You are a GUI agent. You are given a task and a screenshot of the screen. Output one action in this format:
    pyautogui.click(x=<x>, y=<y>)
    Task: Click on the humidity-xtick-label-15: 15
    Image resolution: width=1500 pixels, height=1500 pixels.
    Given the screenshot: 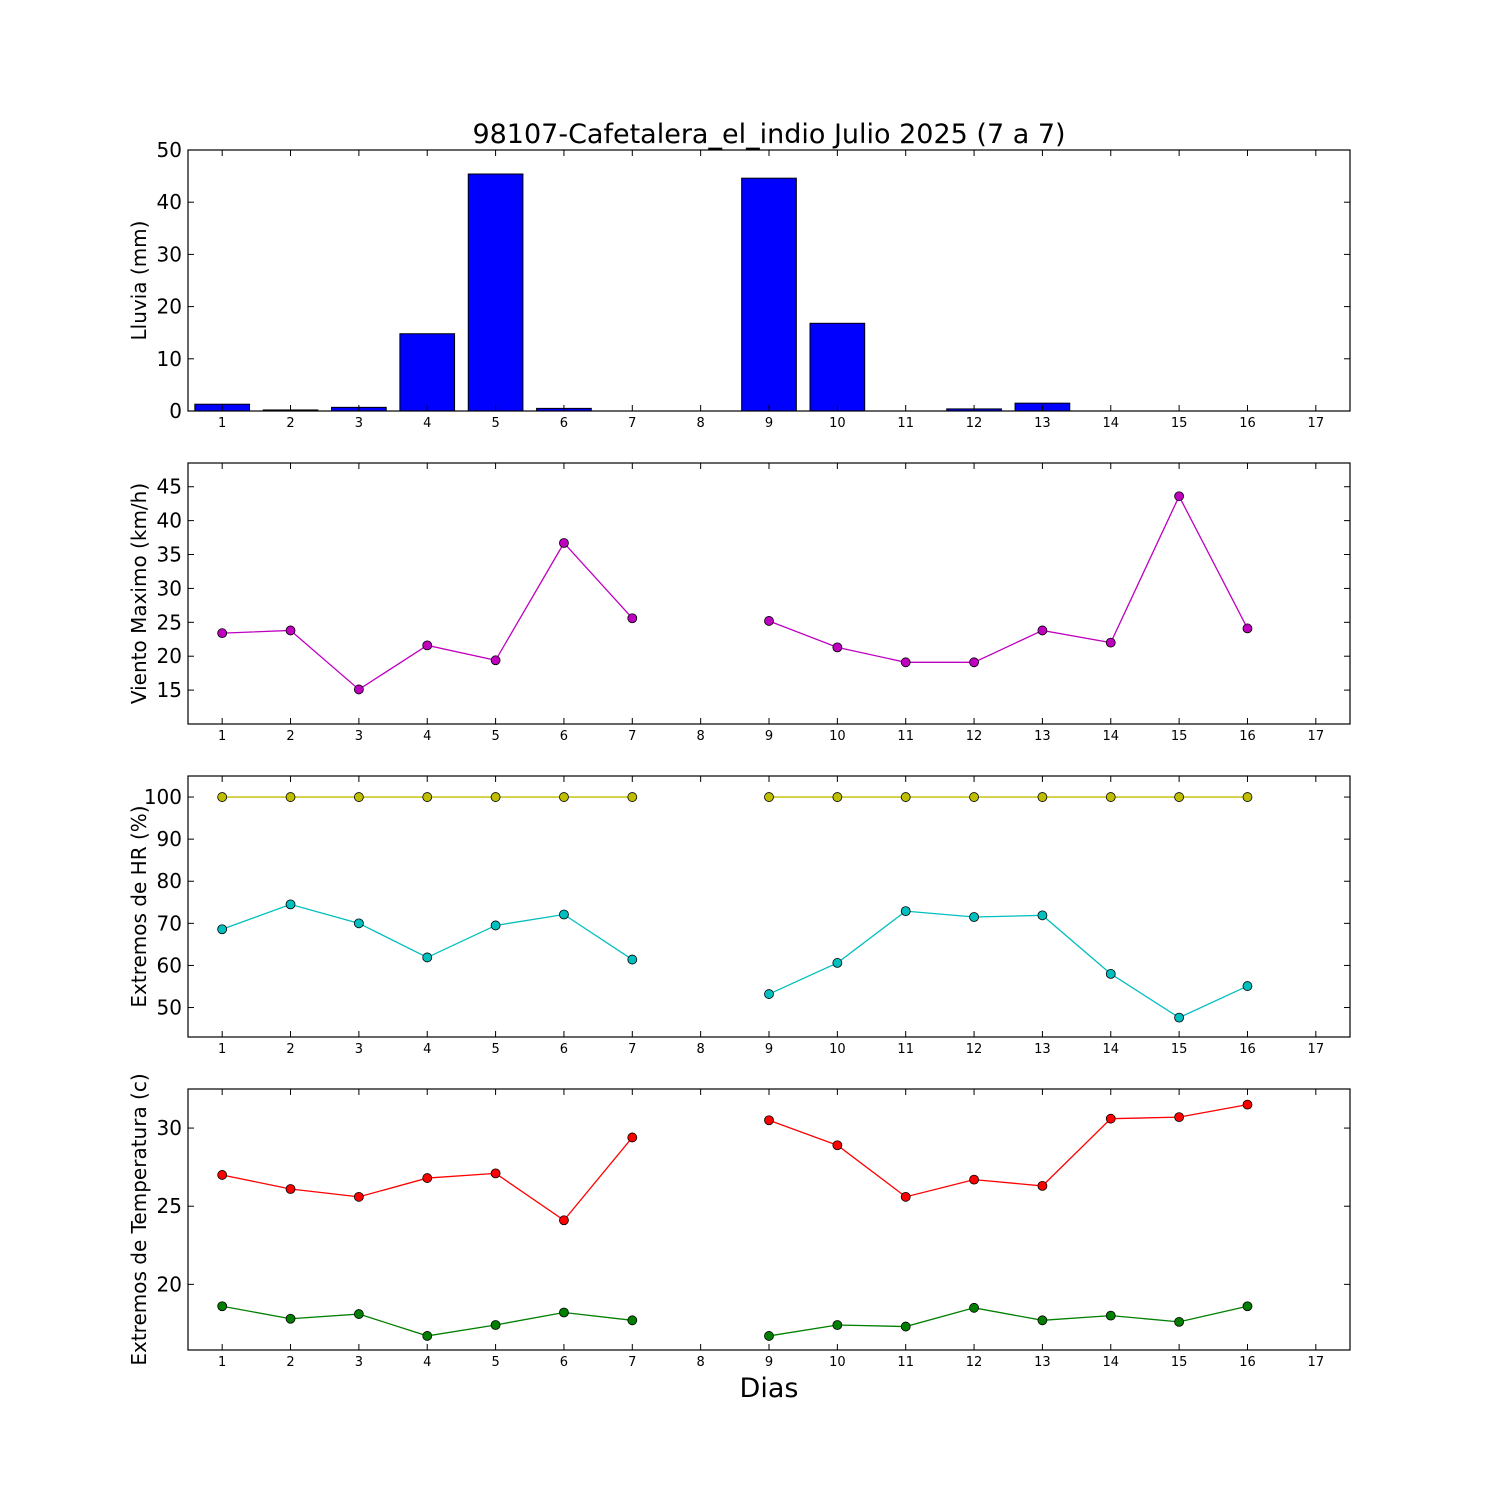 What is the action you would take?
    pyautogui.click(x=1179, y=1049)
    